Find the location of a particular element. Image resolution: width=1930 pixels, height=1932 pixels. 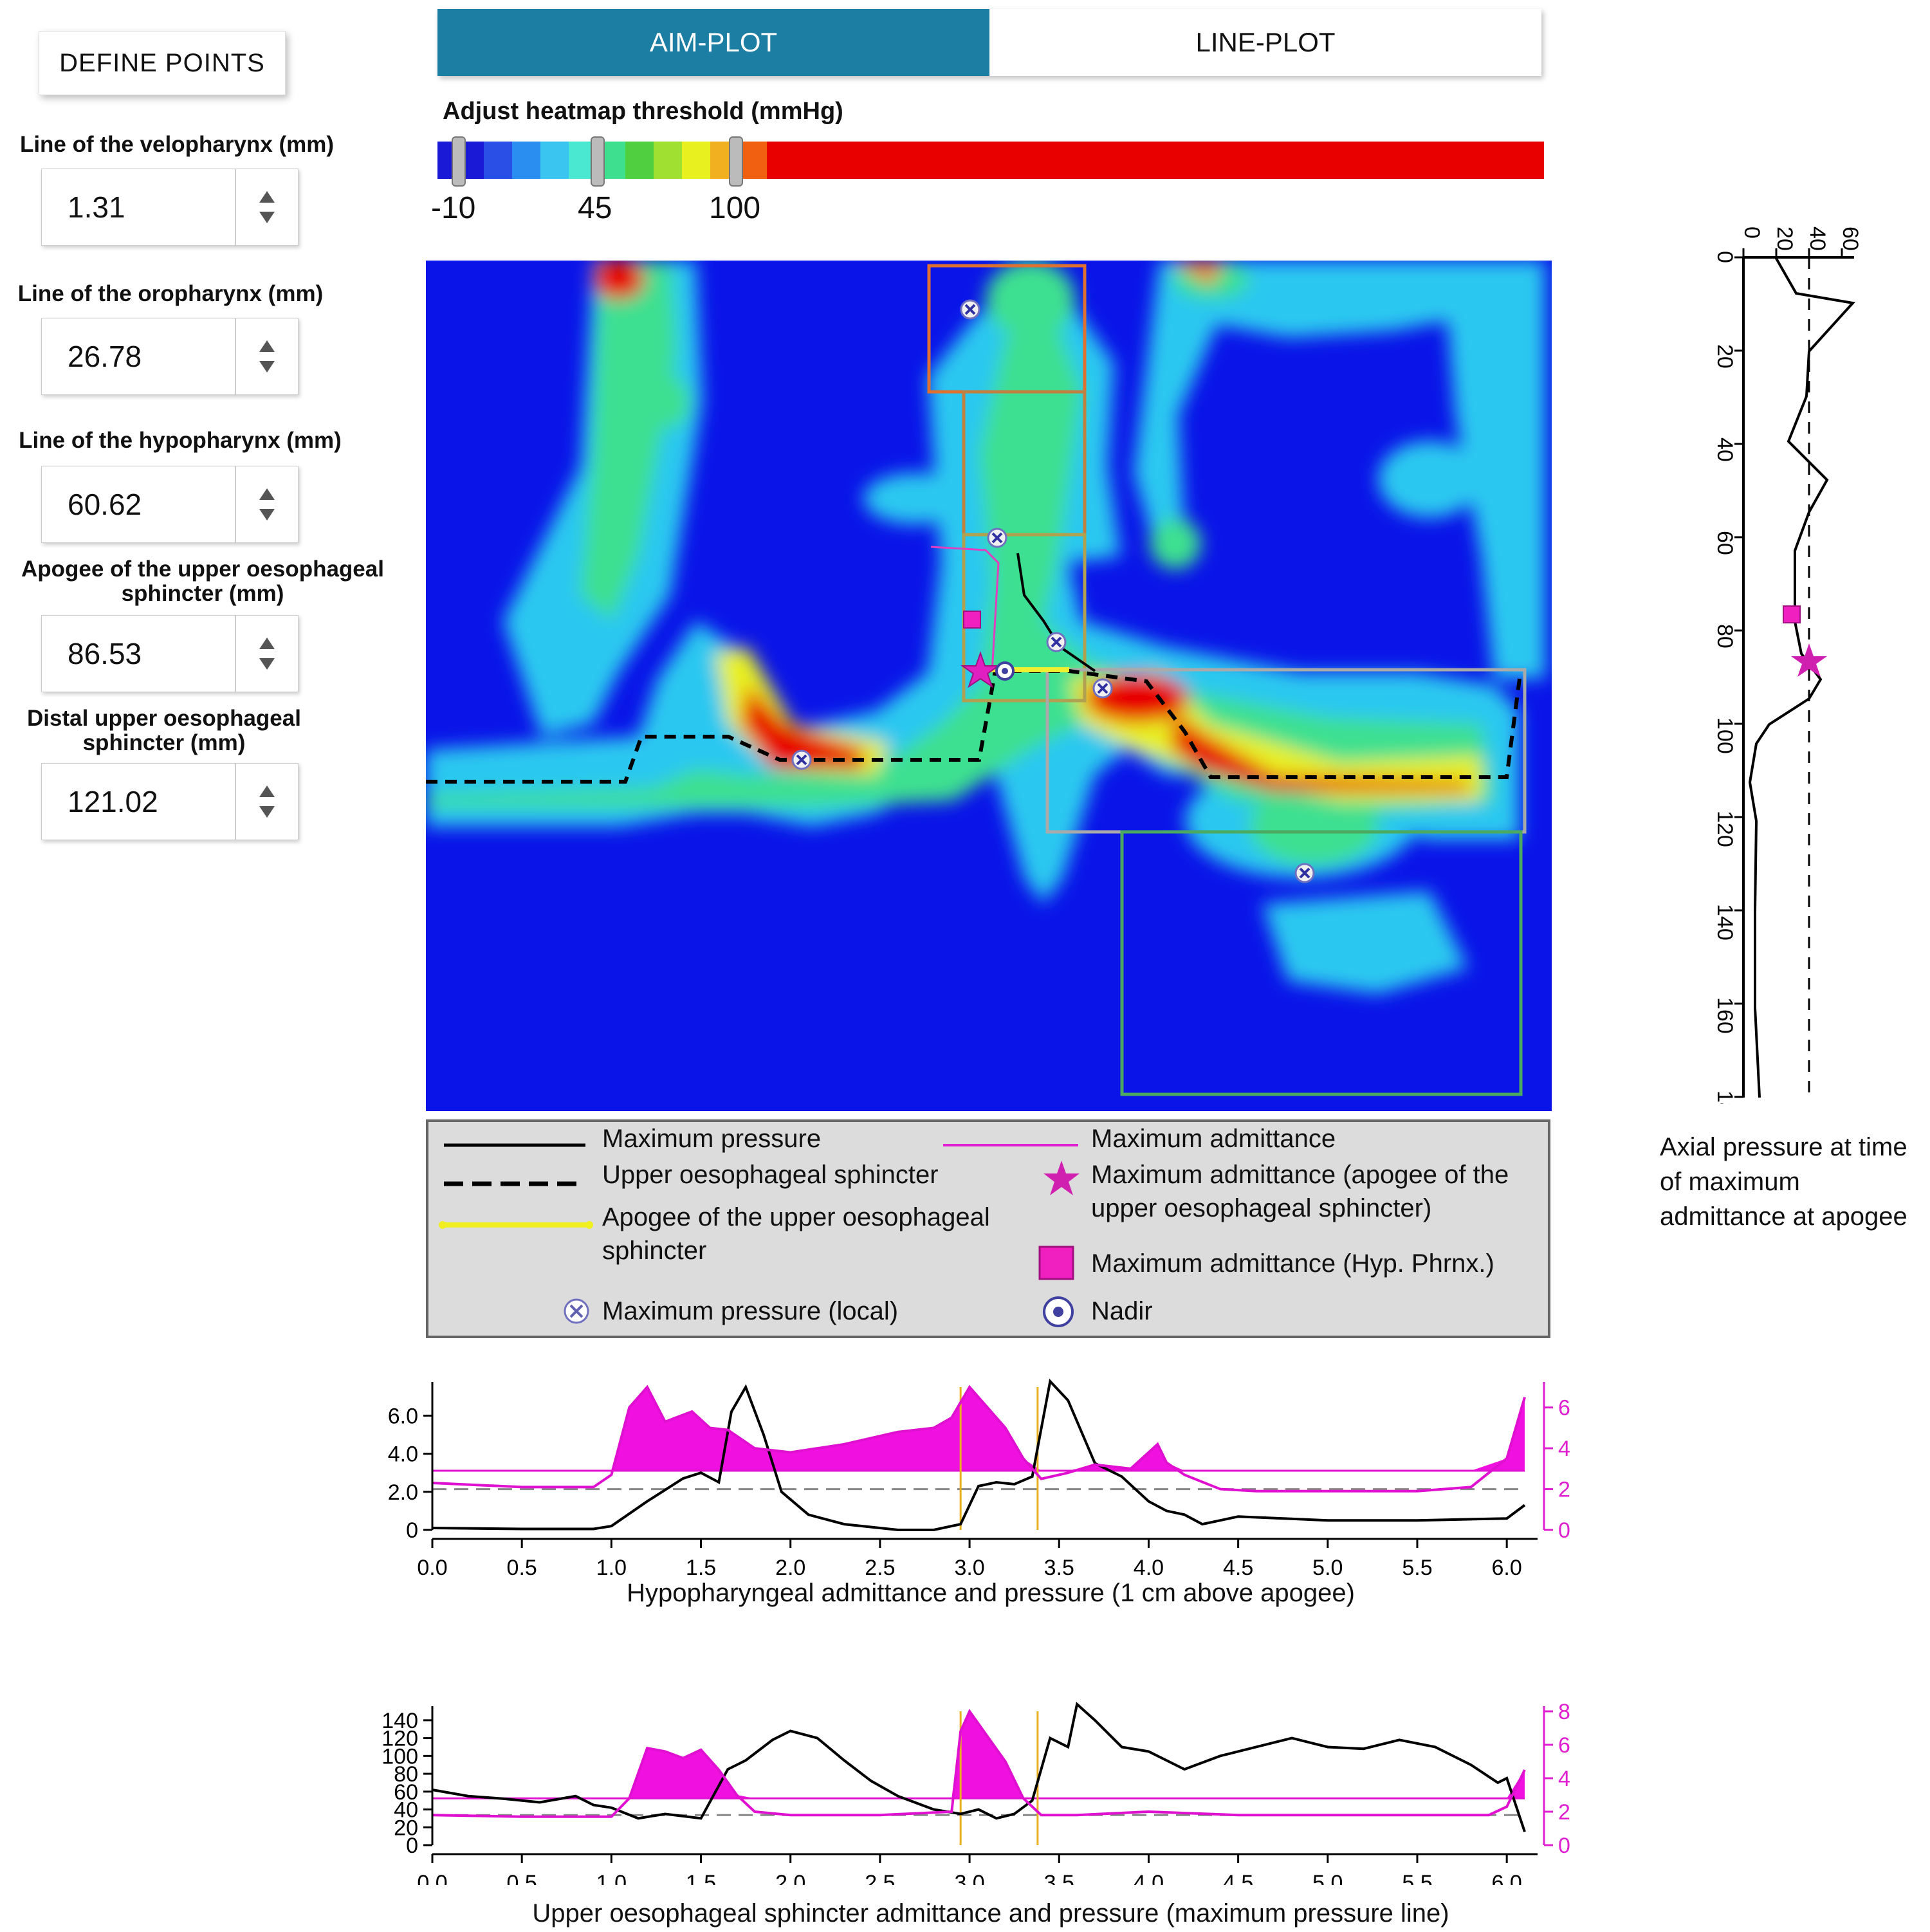

threshold-handle-mid is located at coordinates (598, 161).